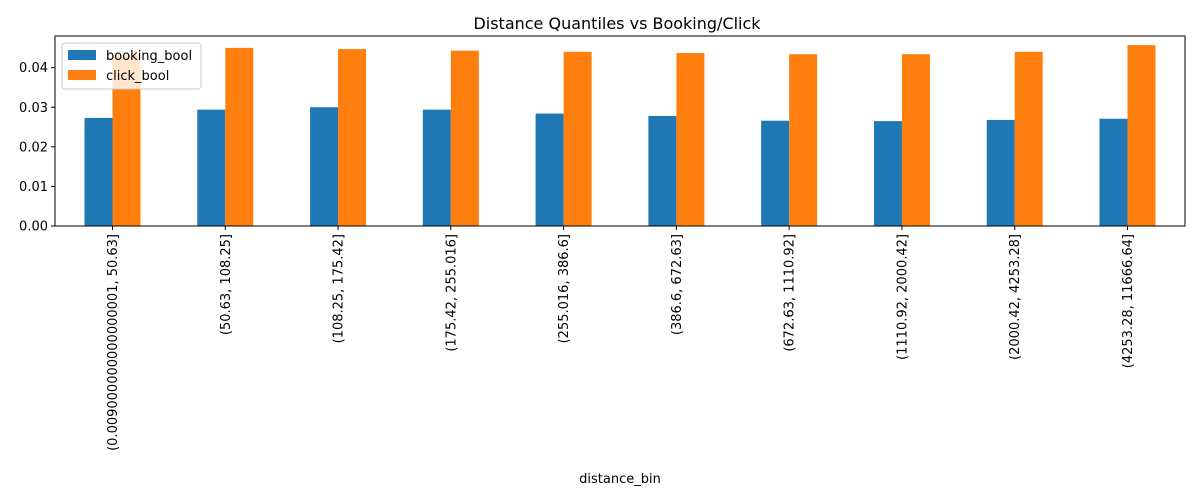 This screenshot has width=1200, height=500. What do you see at coordinates (226, 284) in the screenshot?
I see `x-tick-label-1: (50.63, 108.25]` at bounding box center [226, 284].